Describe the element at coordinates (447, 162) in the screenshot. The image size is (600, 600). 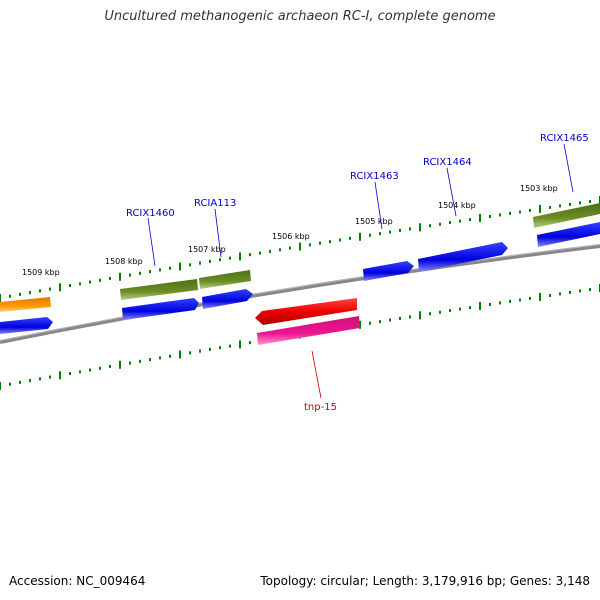
I see `gene-label-rcix1464: RCIX1464` at that location.